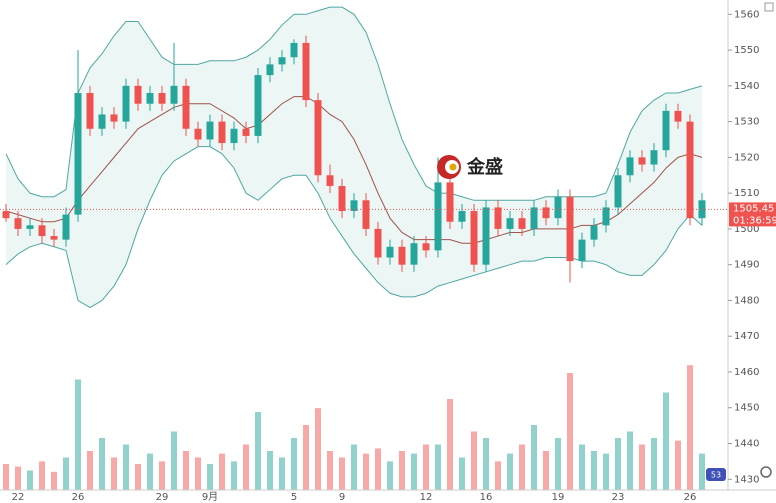  What do you see at coordinates (766, 472) in the screenshot?
I see `gear-icon` at bounding box center [766, 472].